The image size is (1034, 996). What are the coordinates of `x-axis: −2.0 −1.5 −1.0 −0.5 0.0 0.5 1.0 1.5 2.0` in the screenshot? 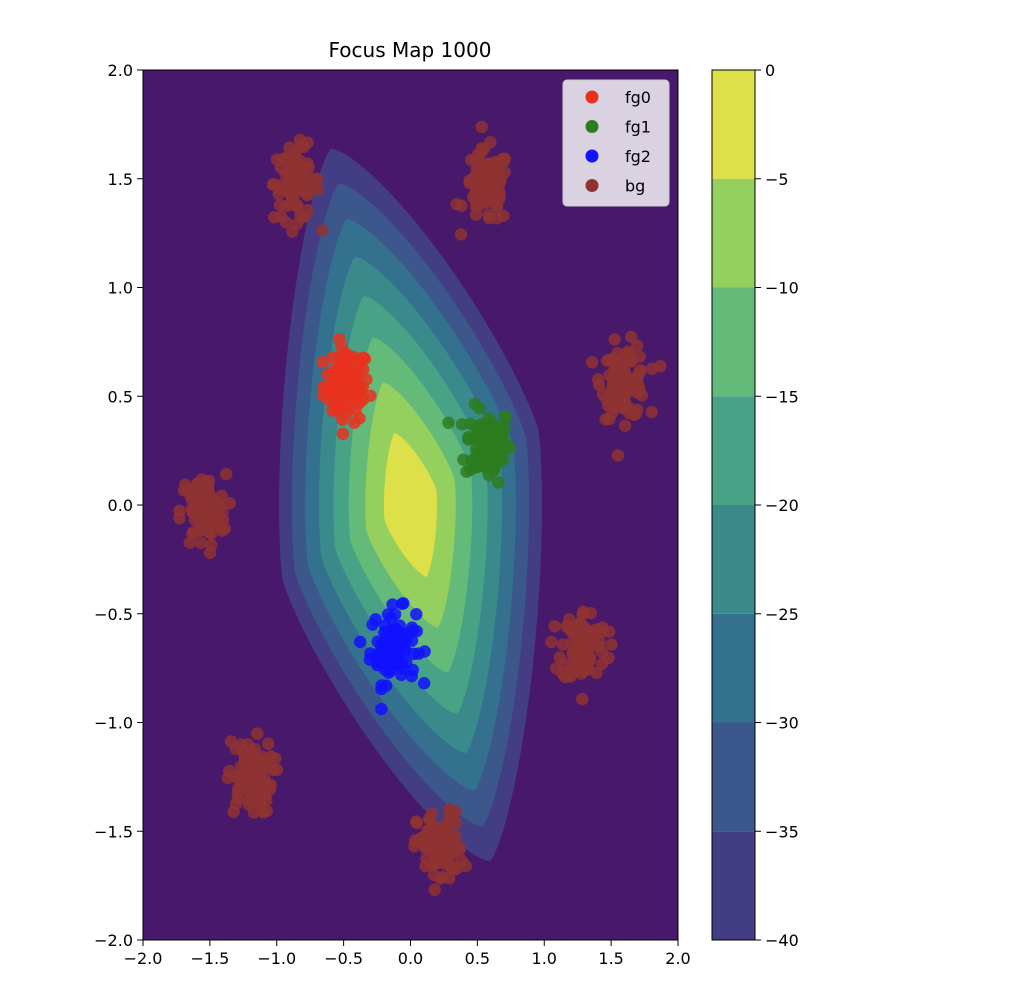 It's located at (407, 954).